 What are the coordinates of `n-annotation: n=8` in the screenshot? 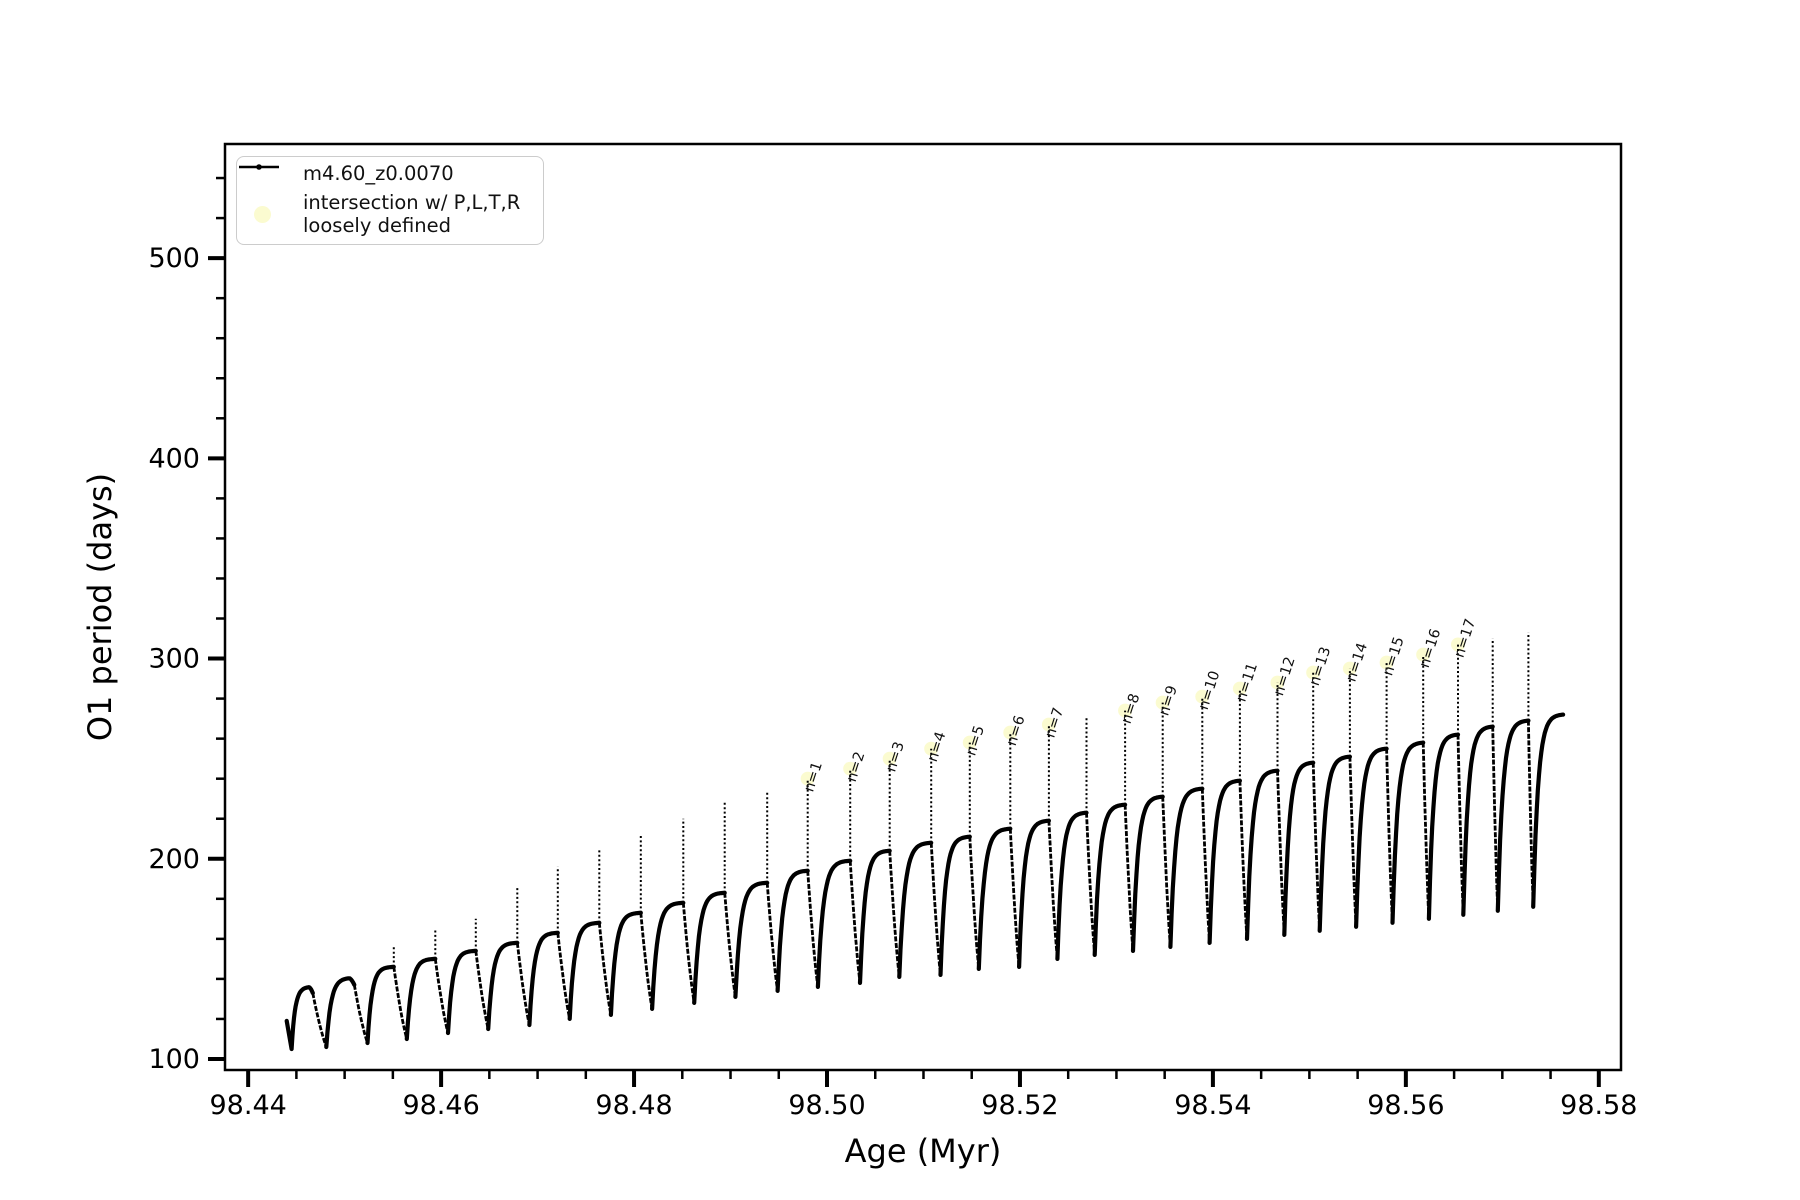 It's located at (1131, 709).